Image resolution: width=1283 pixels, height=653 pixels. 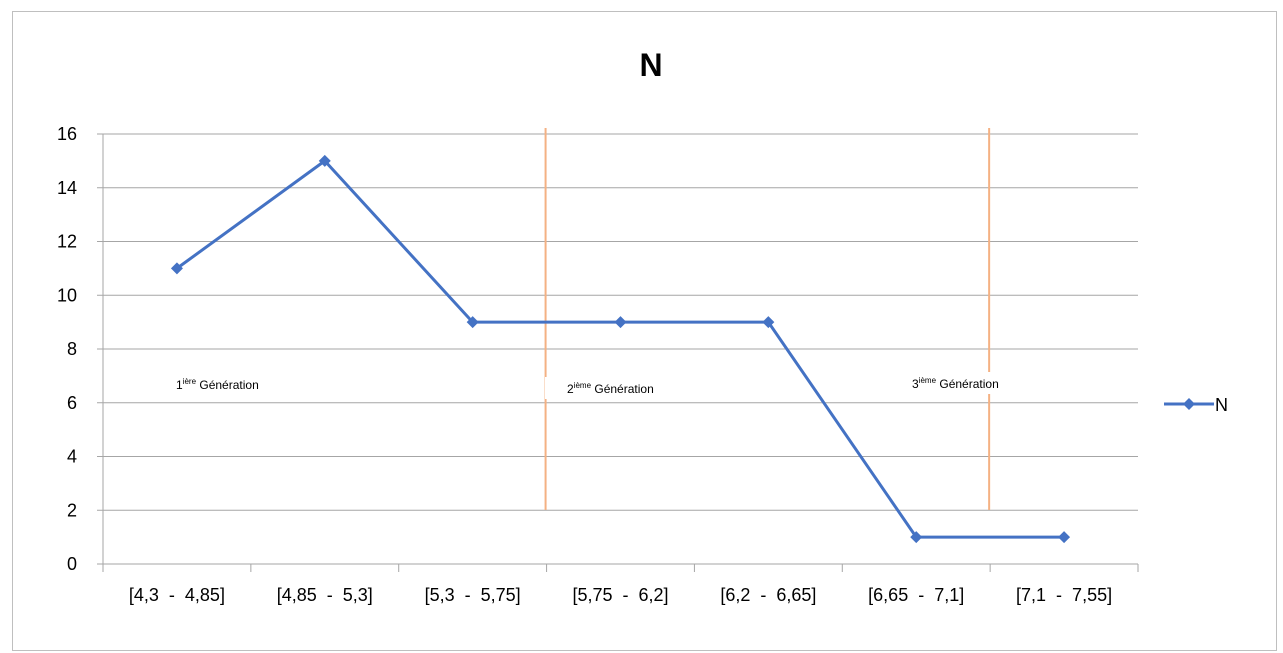 What do you see at coordinates (67, 295) in the screenshot?
I see `y-tick-label: 10` at bounding box center [67, 295].